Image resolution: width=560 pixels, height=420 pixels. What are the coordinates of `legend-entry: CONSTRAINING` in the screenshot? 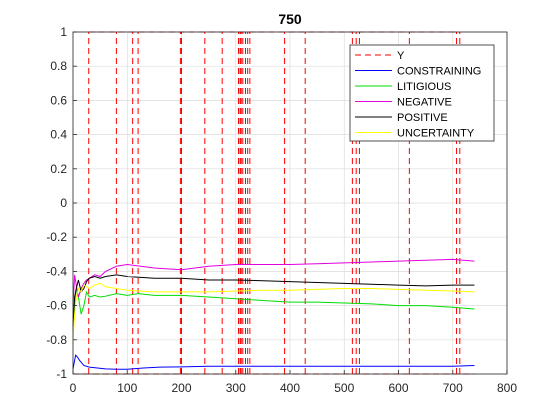 It's located at (439, 72).